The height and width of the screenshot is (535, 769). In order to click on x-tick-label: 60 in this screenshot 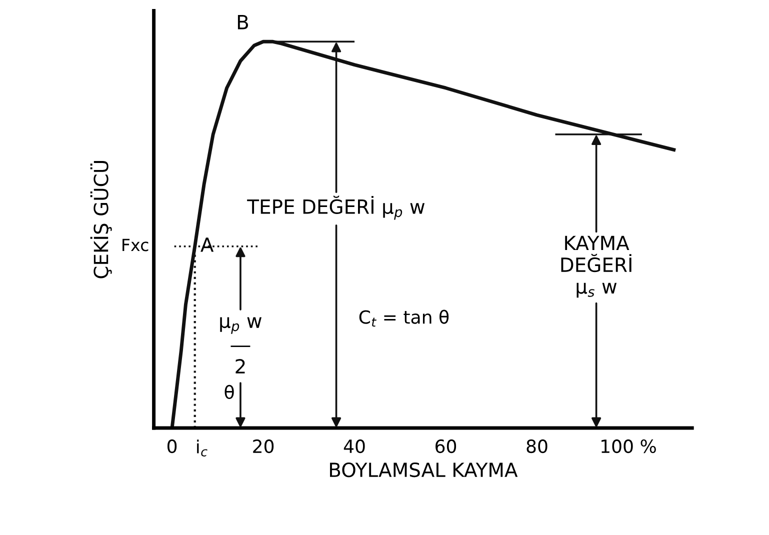, I will do `click(446, 446)`.